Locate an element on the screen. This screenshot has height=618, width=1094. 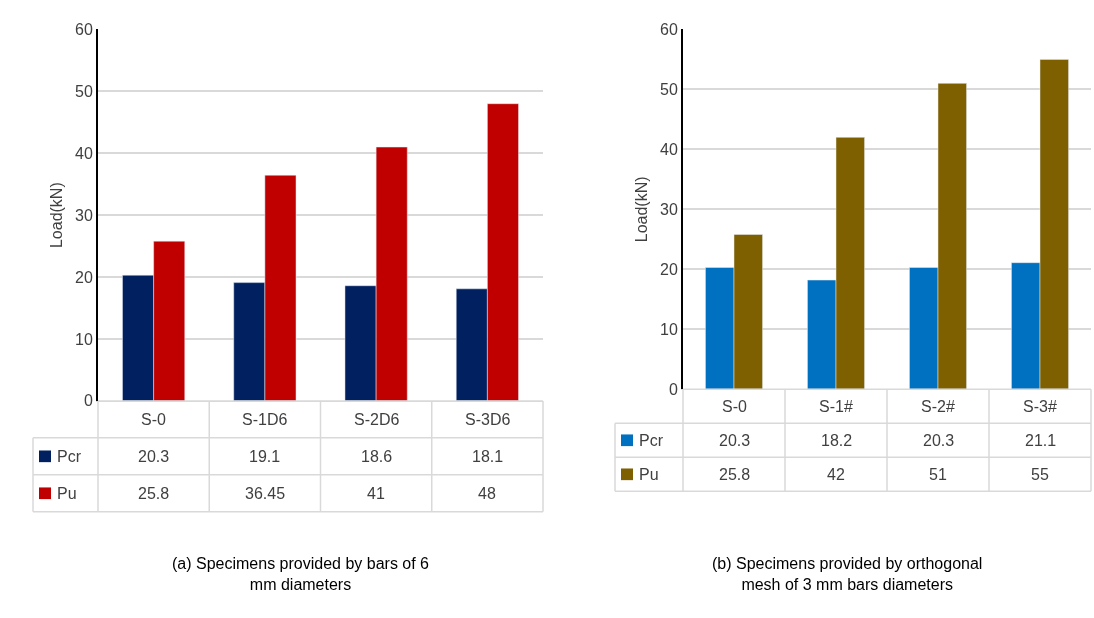
data-label: 41 is located at coordinates (376, 493).